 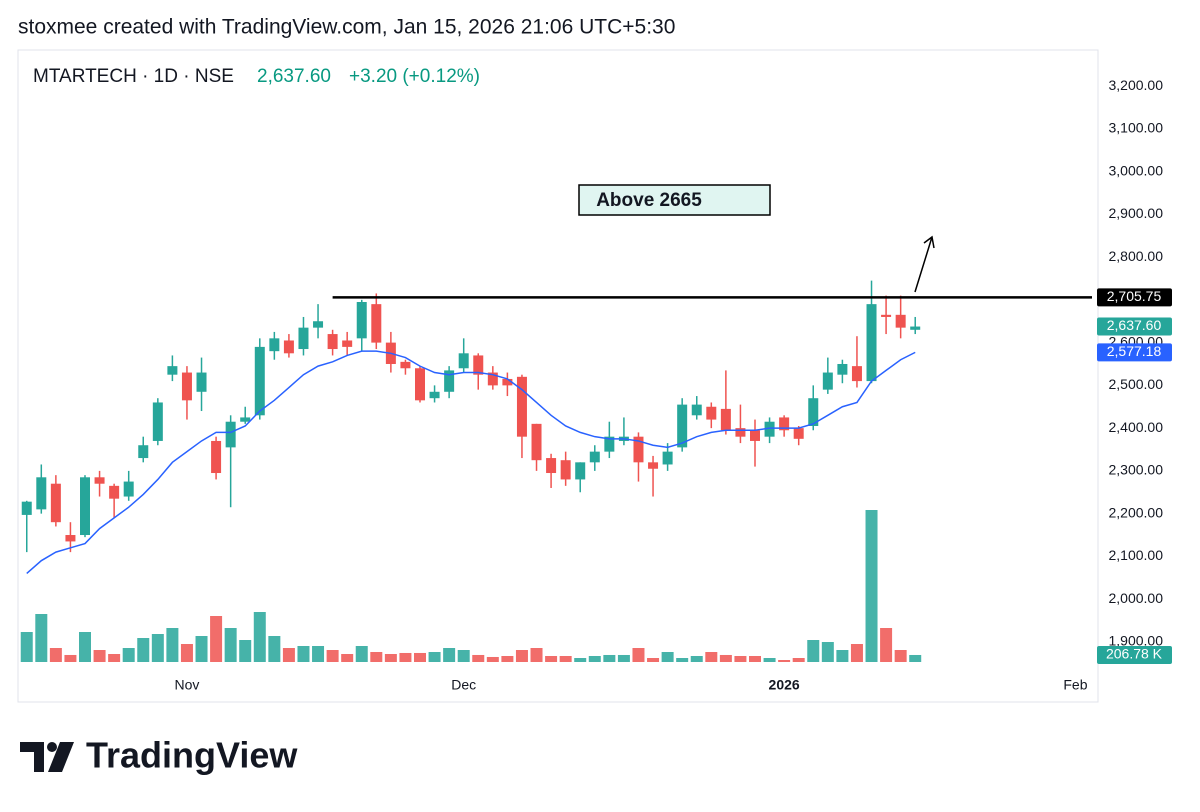 I want to click on y-tick-label: 2,900.00, so click(x=1136, y=213).